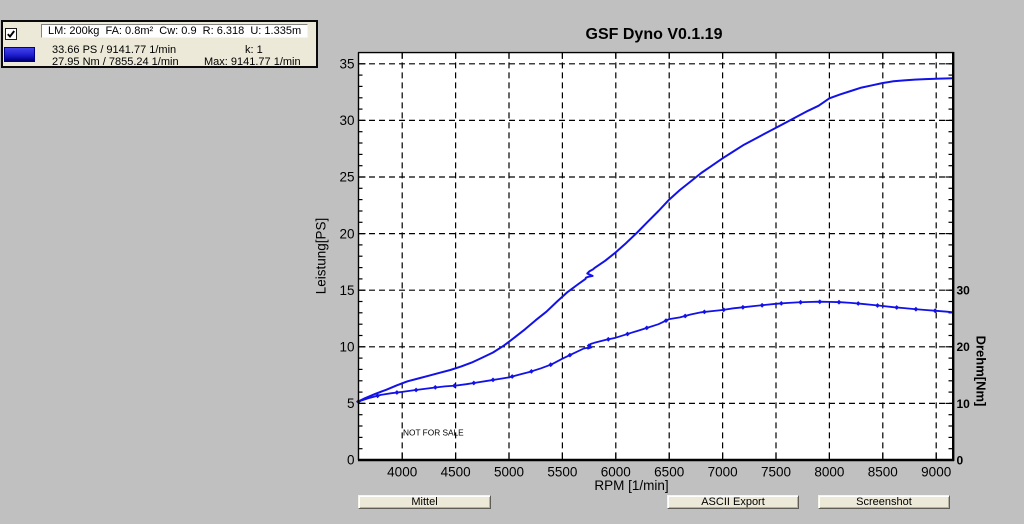 Image resolution: width=1024 pixels, height=524 pixels. Describe the element at coordinates (616, 472) in the screenshot. I see `svg-text: 6000` at that location.